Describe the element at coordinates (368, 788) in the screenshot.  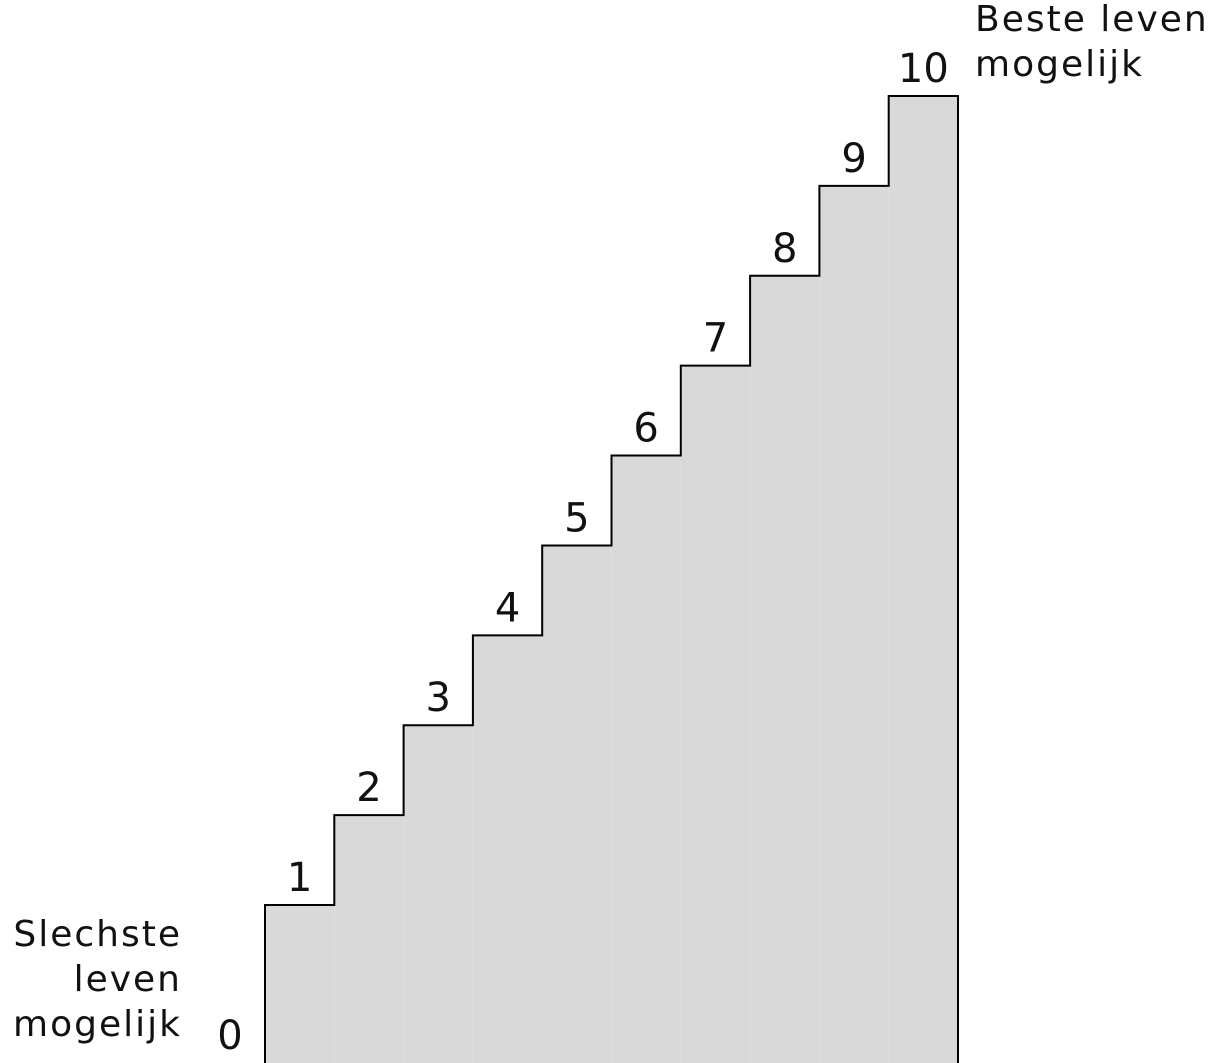
I see `step-number-2: 2` at that location.